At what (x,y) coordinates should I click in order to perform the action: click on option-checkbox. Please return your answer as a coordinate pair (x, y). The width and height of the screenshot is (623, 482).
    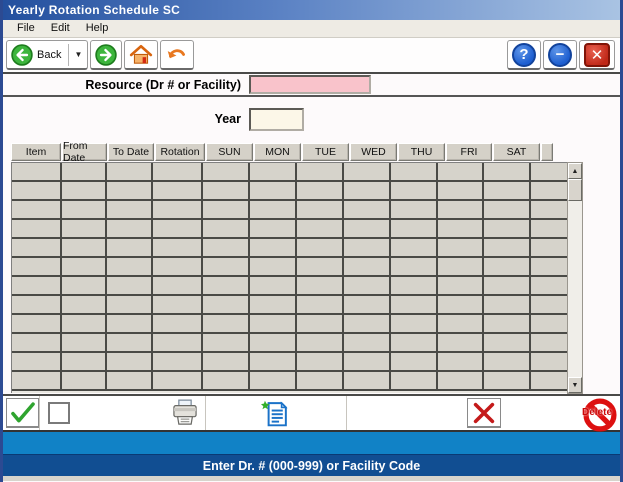
    Looking at the image, I should click on (59, 413).